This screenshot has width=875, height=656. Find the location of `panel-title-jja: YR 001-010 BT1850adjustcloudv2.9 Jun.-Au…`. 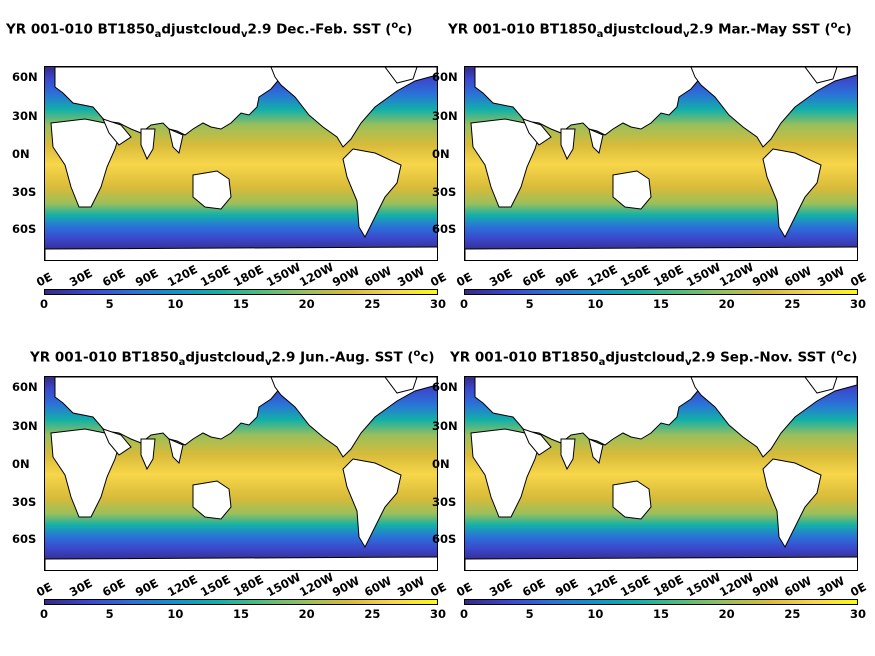

panel-title-jja: YR 001-010 BT1850adjustcloudv2.9 Jun.-Au… is located at coordinates (232, 358).